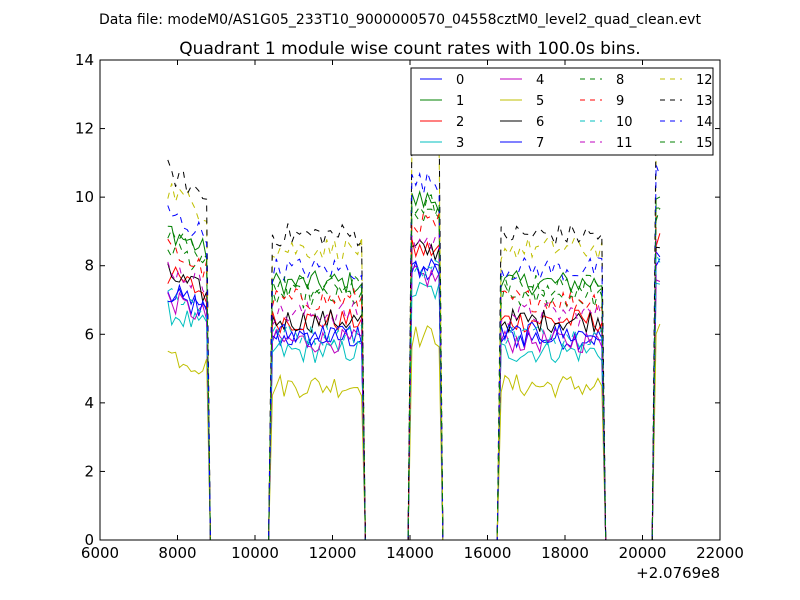 This screenshot has width=800, height=600. Describe the element at coordinates (620, 80) in the screenshot. I see `legend-label-8: 8` at that location.